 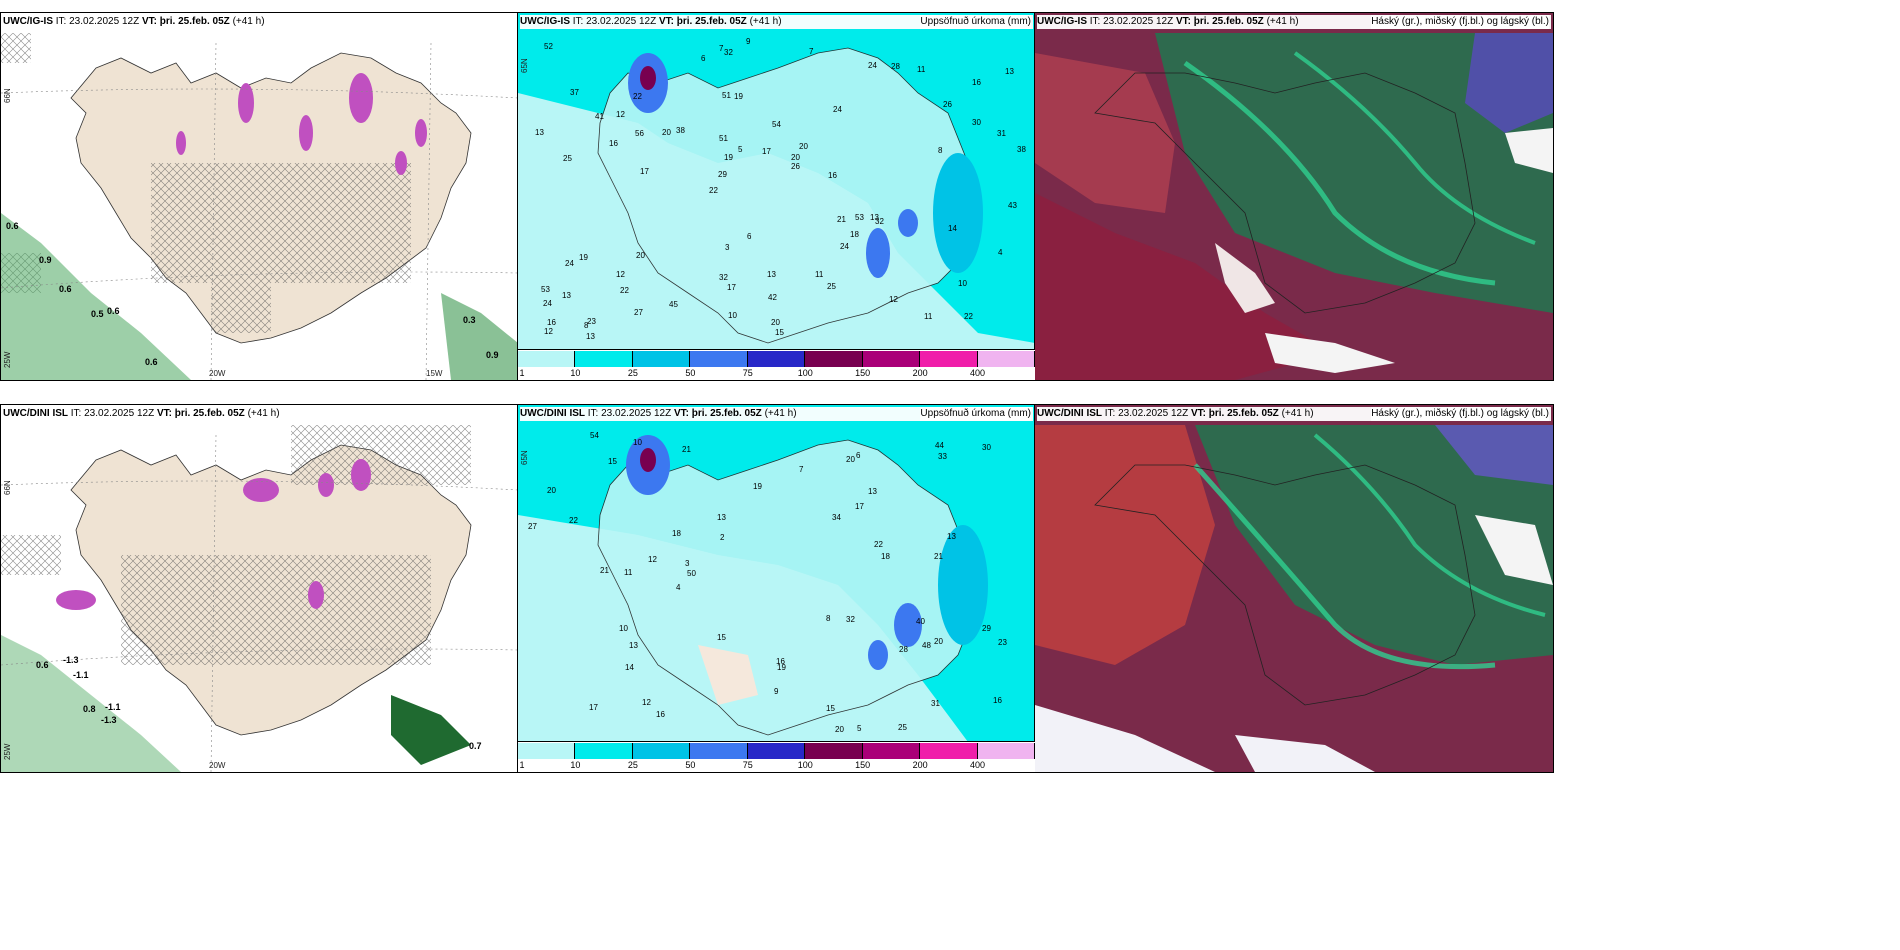 I want to click on lat-label: 65N, so click(x=524, y=65).